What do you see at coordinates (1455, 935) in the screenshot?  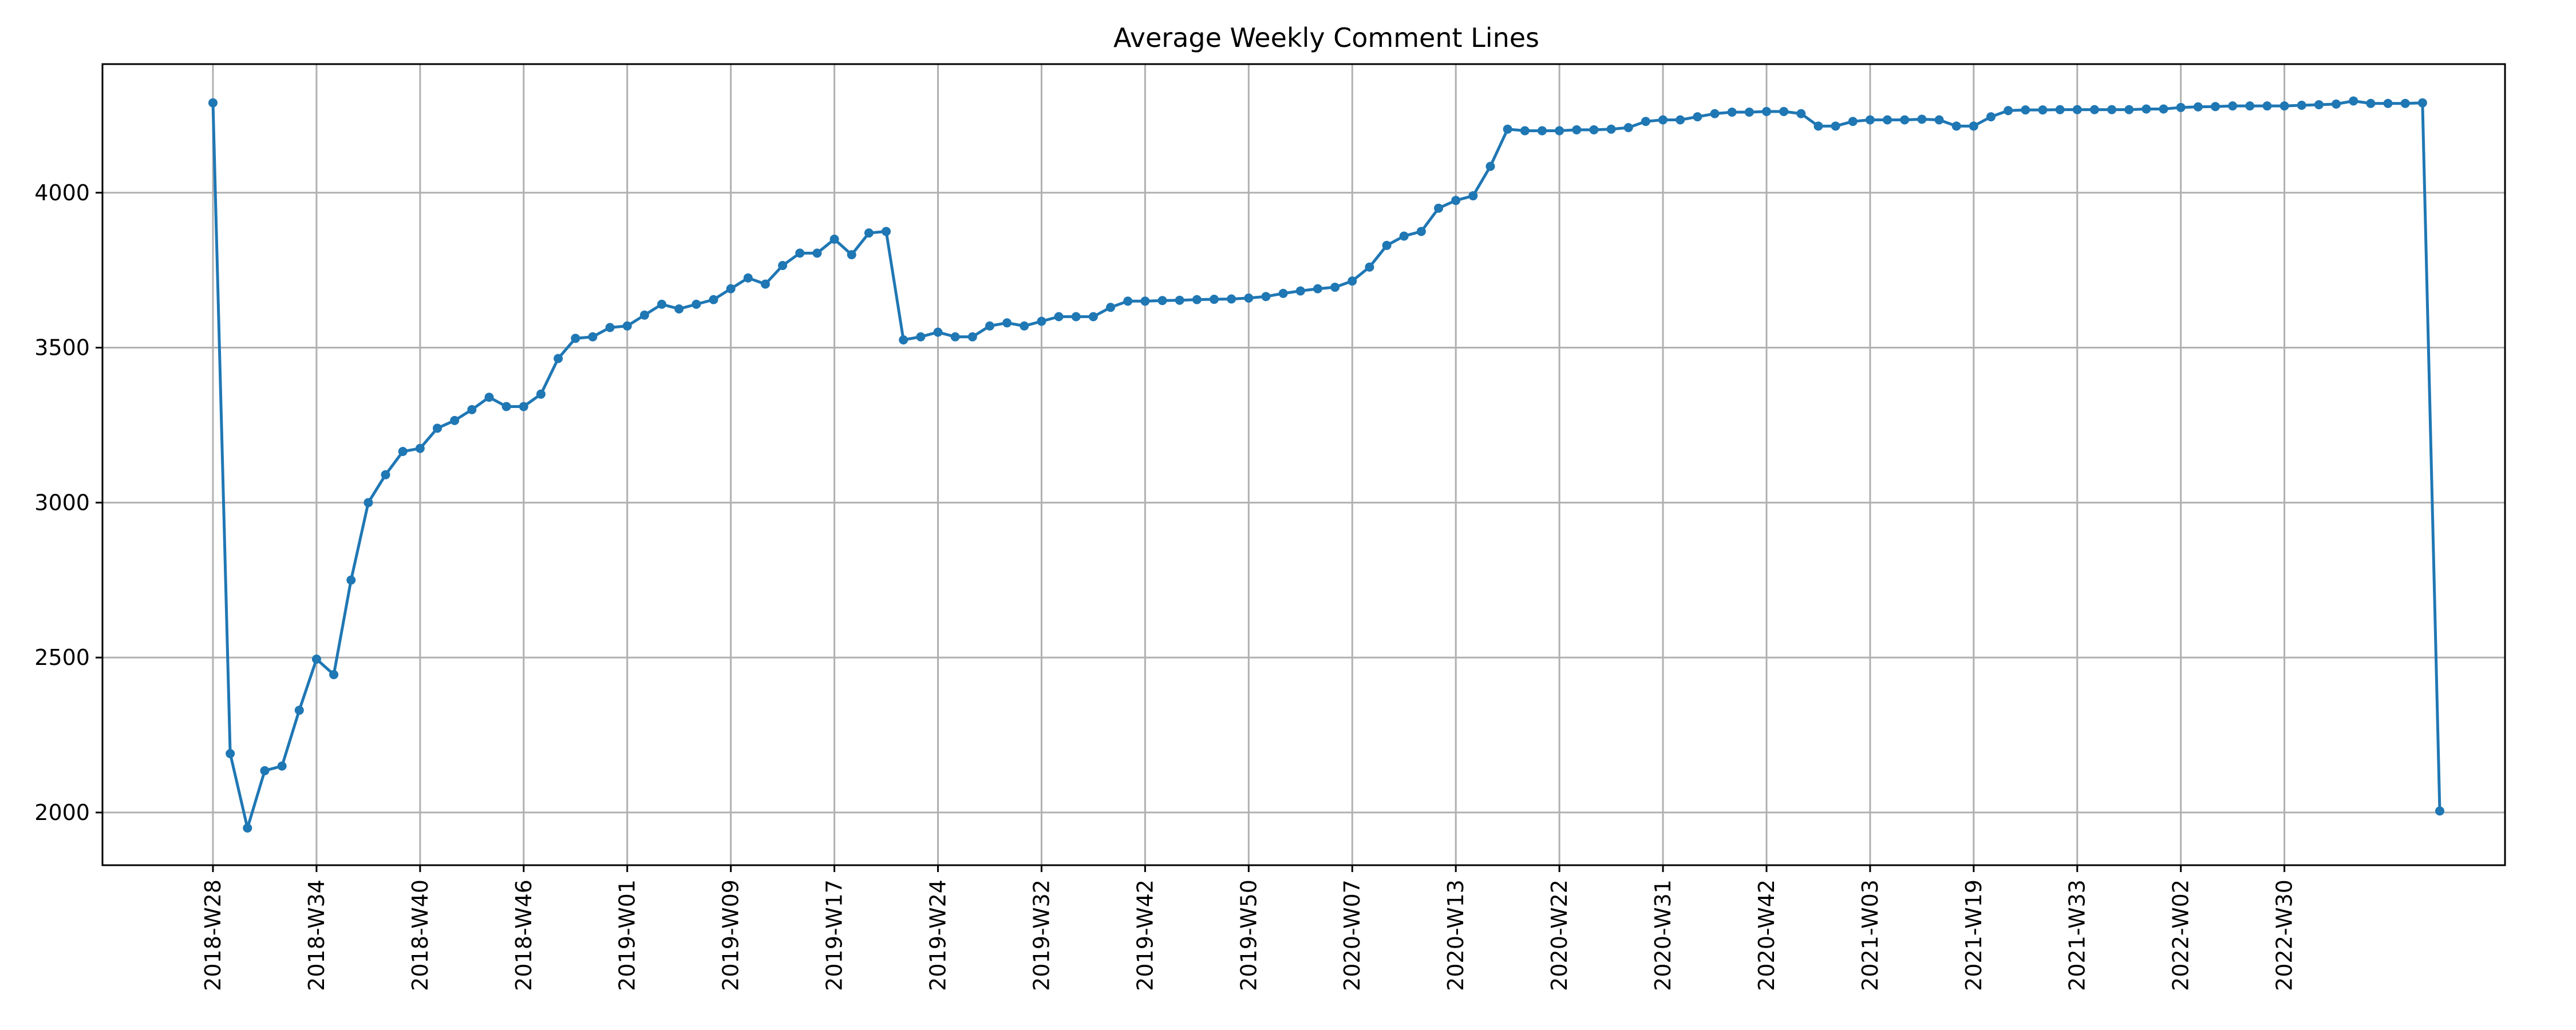 I see `x-tick-label: 2020-W13` at bounding box center [1455, 935].